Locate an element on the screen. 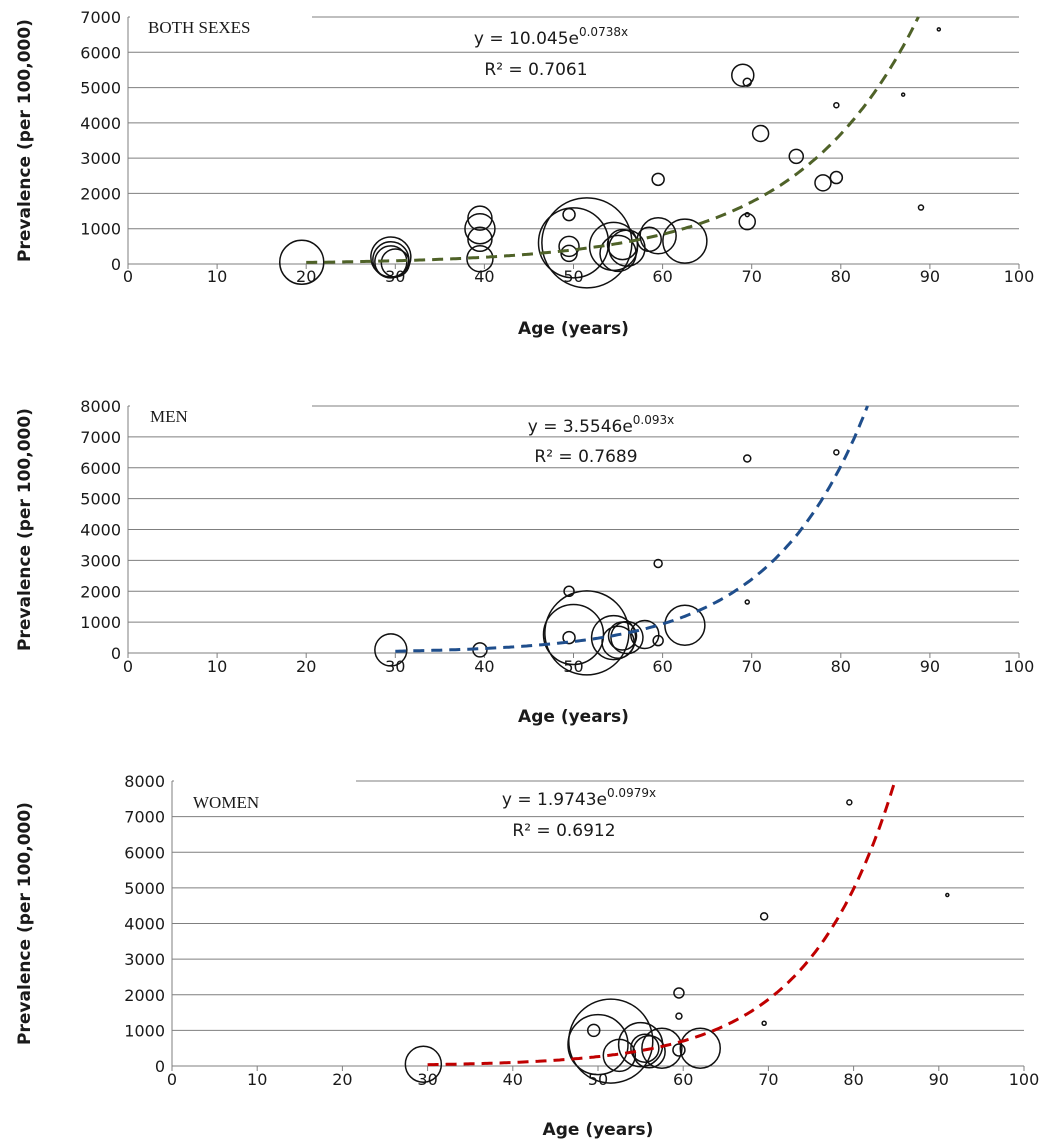 Image resolution: width=1047 pixels, height=1148 pixels. x-tick-label: 70 is located at coordinates (768, 1079).